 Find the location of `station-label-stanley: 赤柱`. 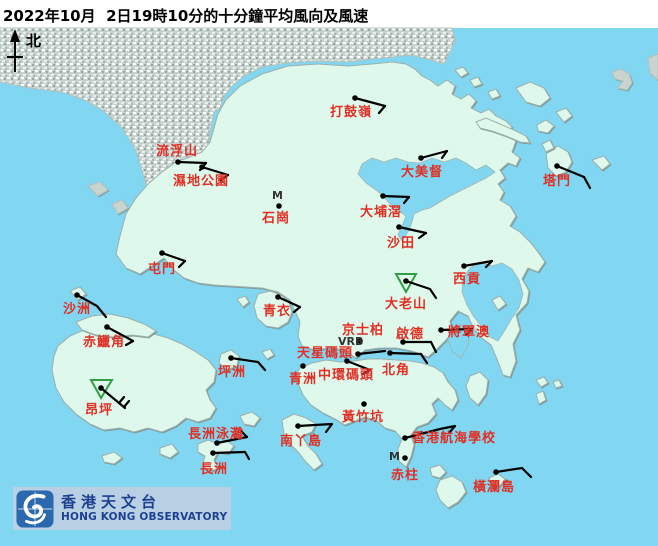

station-label-stanley: 赤柱 is located at coordinates (405, 475).